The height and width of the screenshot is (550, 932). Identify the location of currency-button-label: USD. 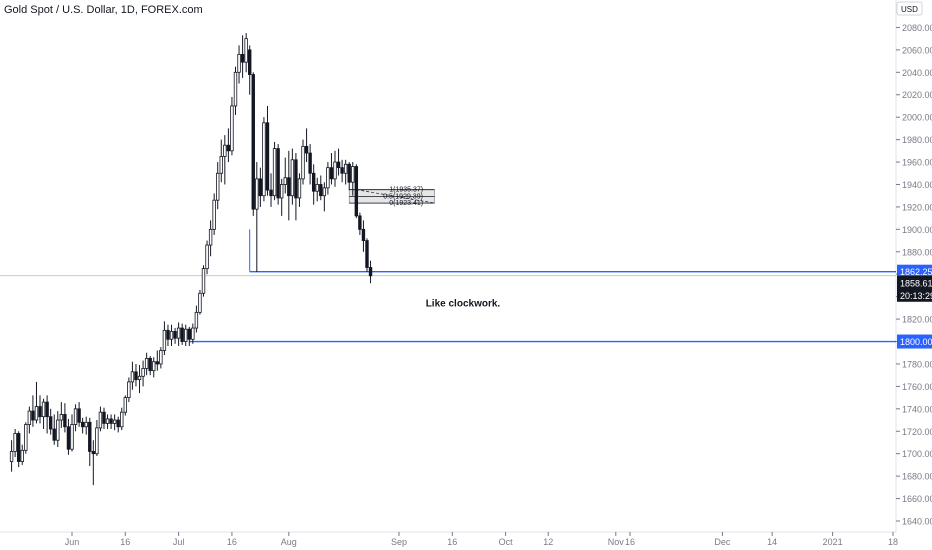
(909, 9).